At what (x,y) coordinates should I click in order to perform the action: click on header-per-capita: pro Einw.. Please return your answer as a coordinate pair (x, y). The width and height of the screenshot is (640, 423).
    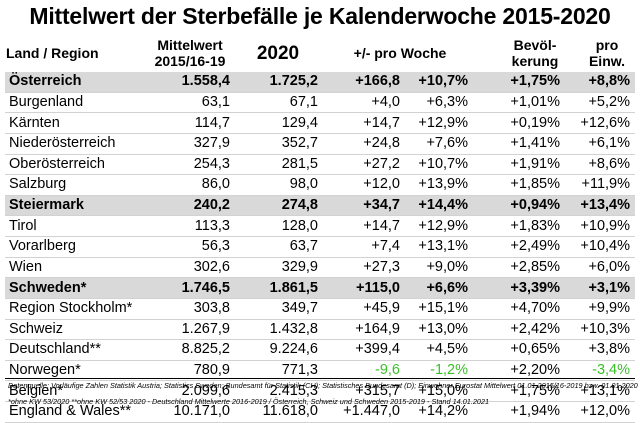
    Looking at the image, I should click on (607, 53).